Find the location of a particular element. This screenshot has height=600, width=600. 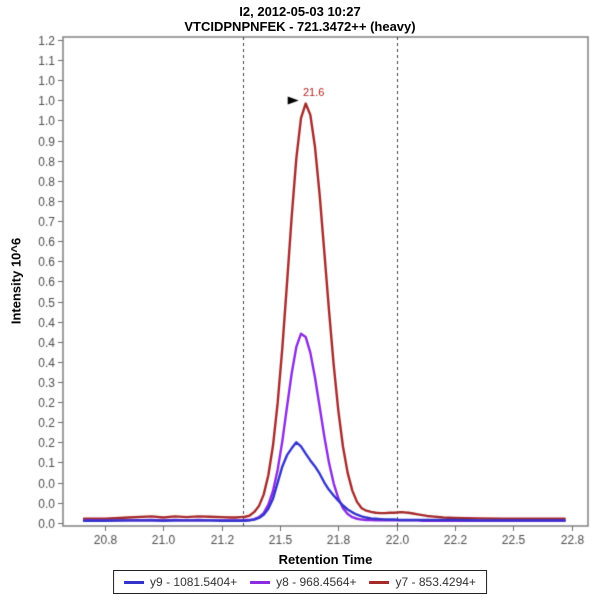

y-axis-title: Intensity 10^6 is located at coordinates (16, 281).